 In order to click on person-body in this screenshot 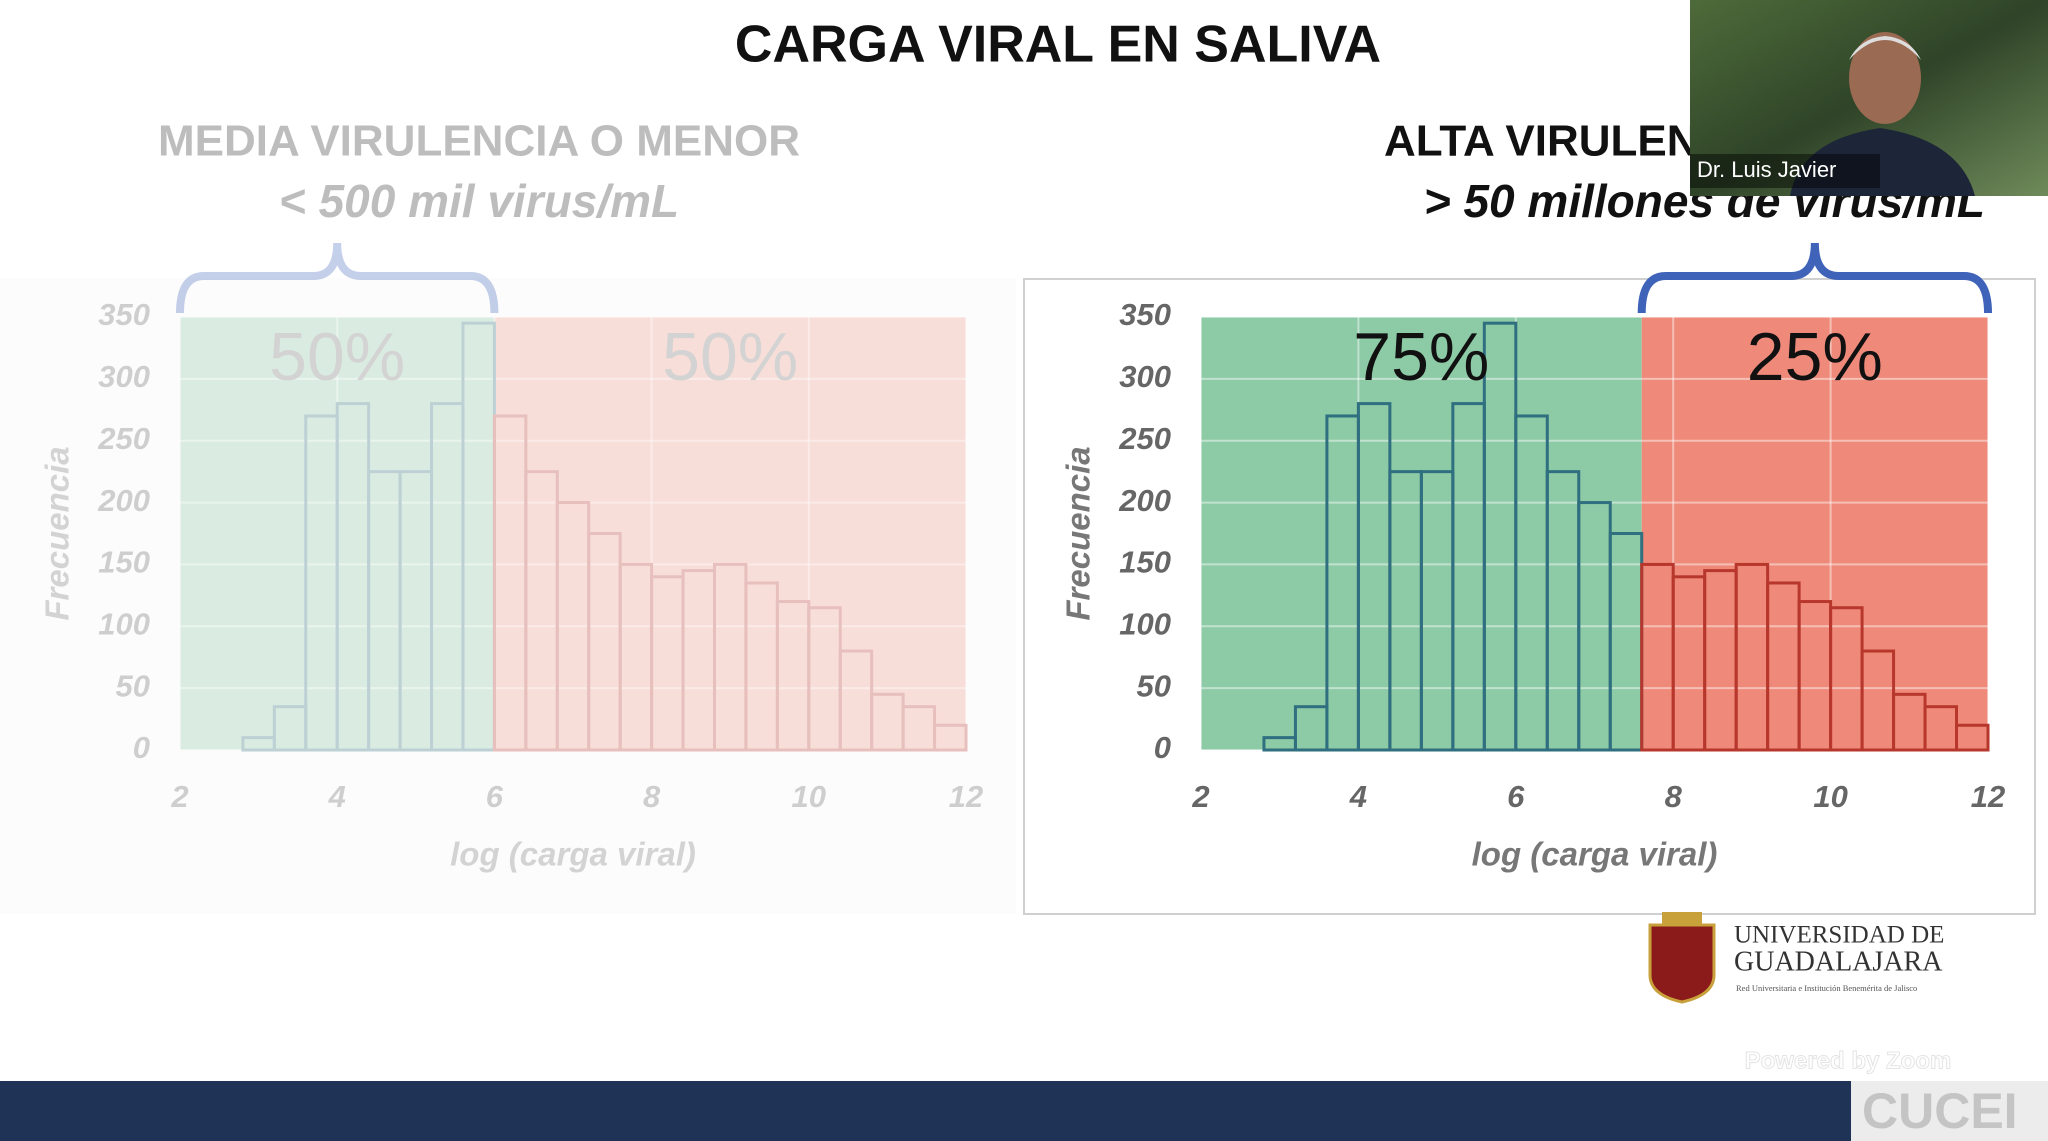, I will do `click(1882, 162)`.